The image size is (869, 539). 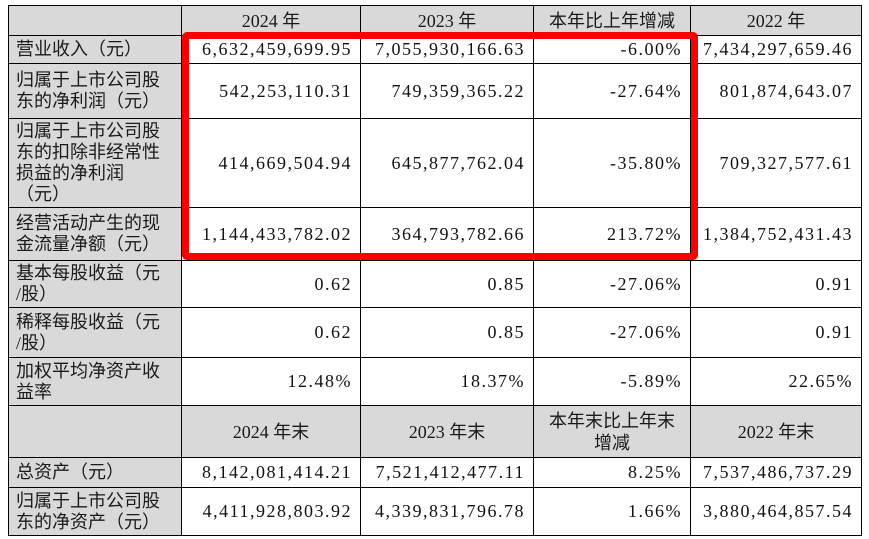 I want to click on cell-operating-revenue-2023: 7,055,930,166.63, so click(x=447, y=49).